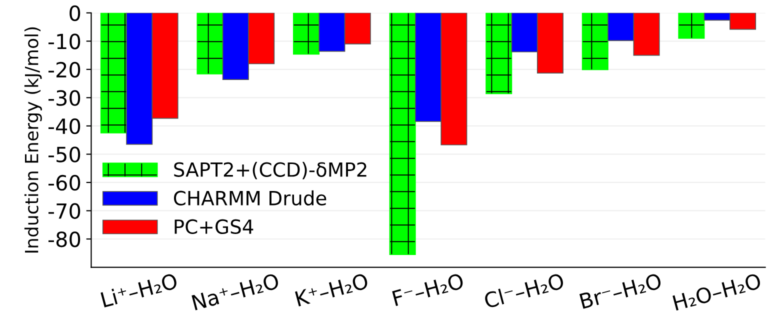 This screenshot has height=322, width=773. I want to click on y-tick-label: -40, so click(64, 126).